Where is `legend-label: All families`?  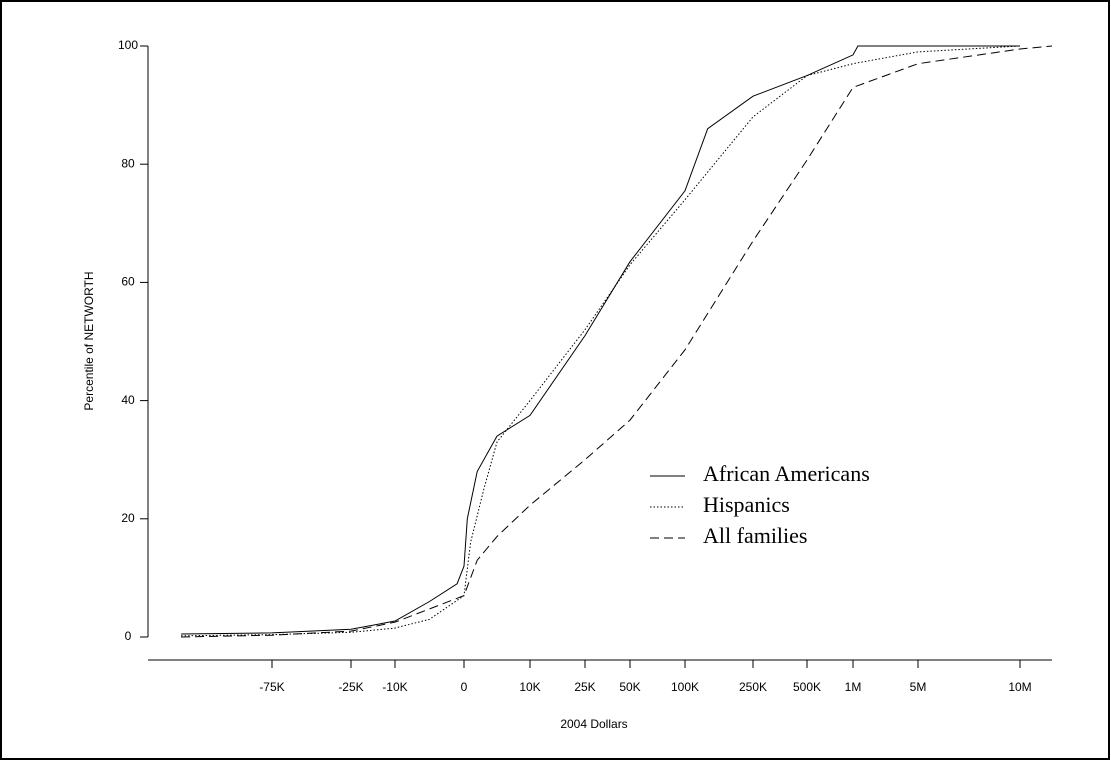 legend-label: All families is located at coordinates (755, 535).